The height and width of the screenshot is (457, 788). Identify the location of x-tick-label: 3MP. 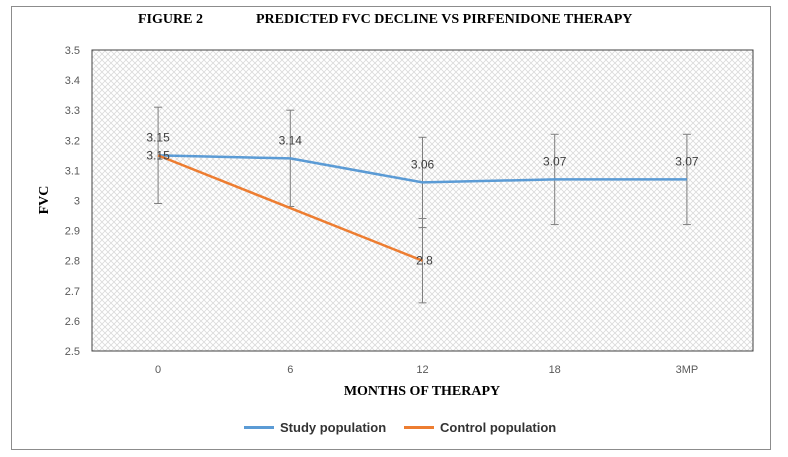
(687, 370).